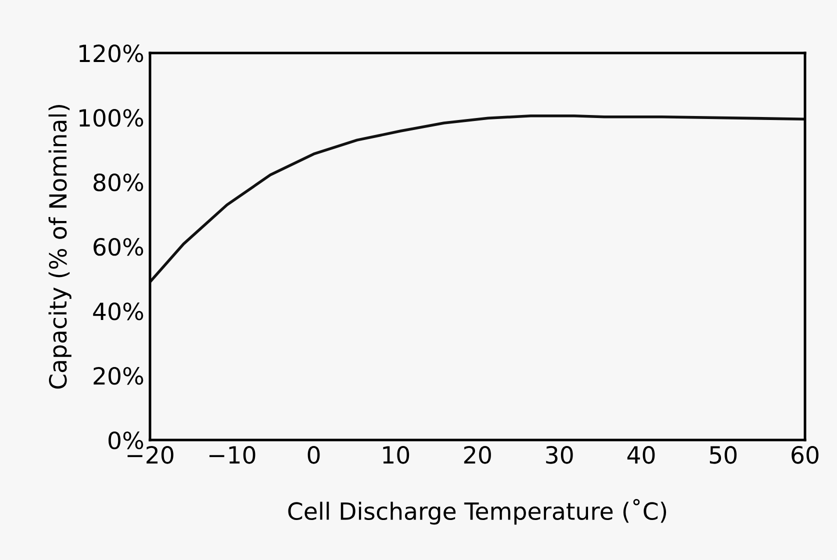 The height and width of the screenshot is (560, 837). What do you see at coordinates (60, 247) in the screenshot?
I see `y-axis-title: Capacity (% of Nominal)` at bounding box center [60, 247].